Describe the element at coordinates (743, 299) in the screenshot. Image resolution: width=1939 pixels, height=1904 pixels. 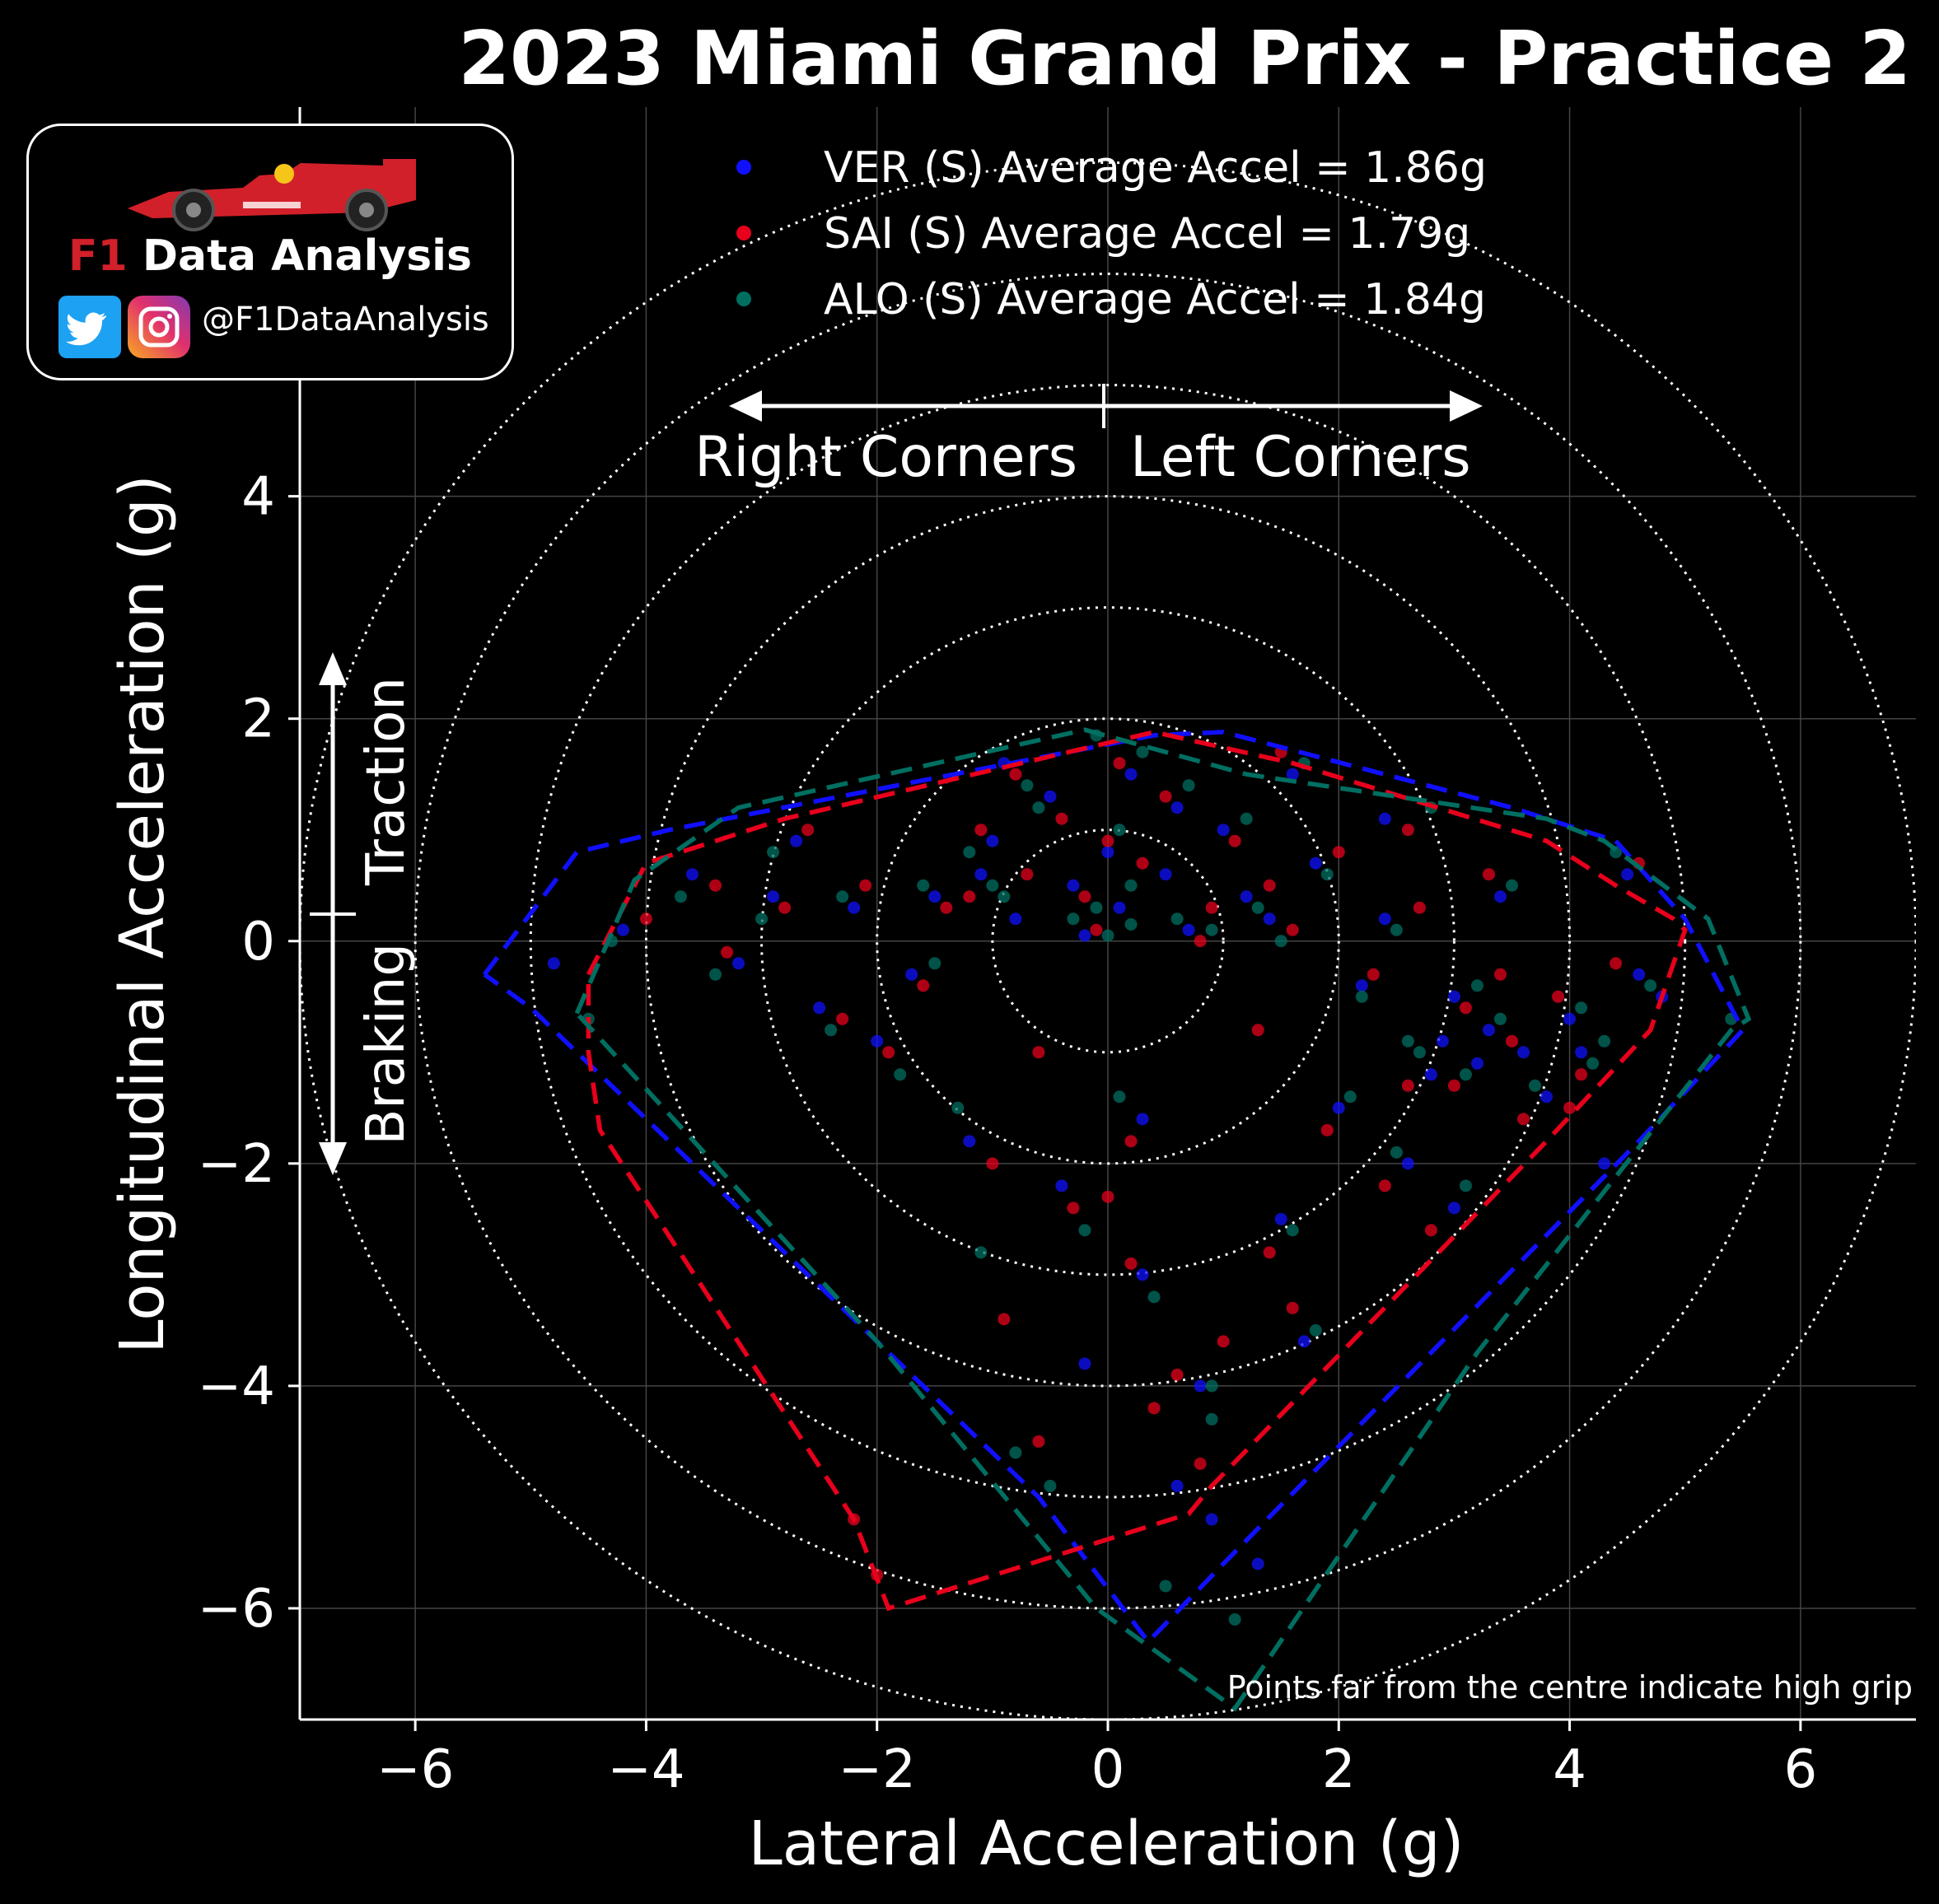
I see `legend-marker` at that location.